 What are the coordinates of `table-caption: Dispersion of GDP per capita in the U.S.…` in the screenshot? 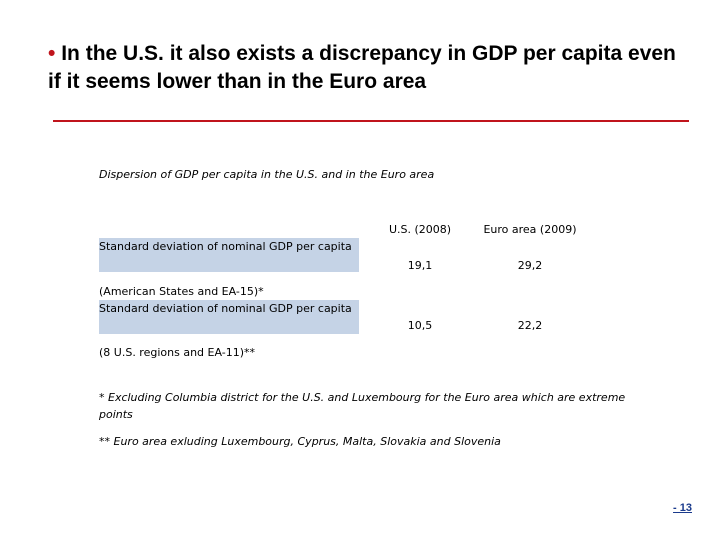 It's located at (267, 174).